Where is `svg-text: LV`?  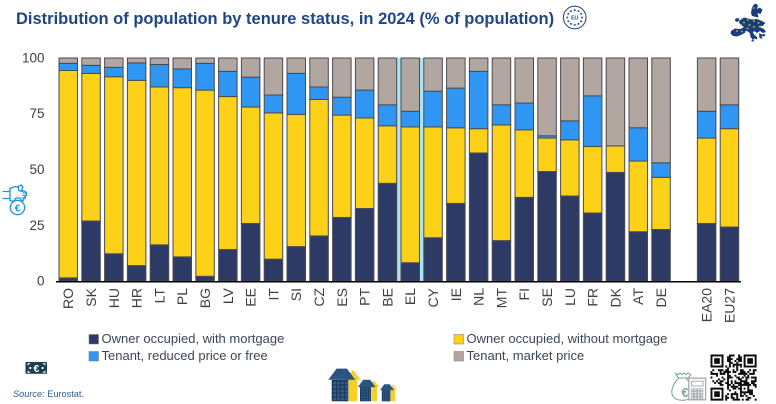 svg-text: LV is located at coordinates (228, 295).